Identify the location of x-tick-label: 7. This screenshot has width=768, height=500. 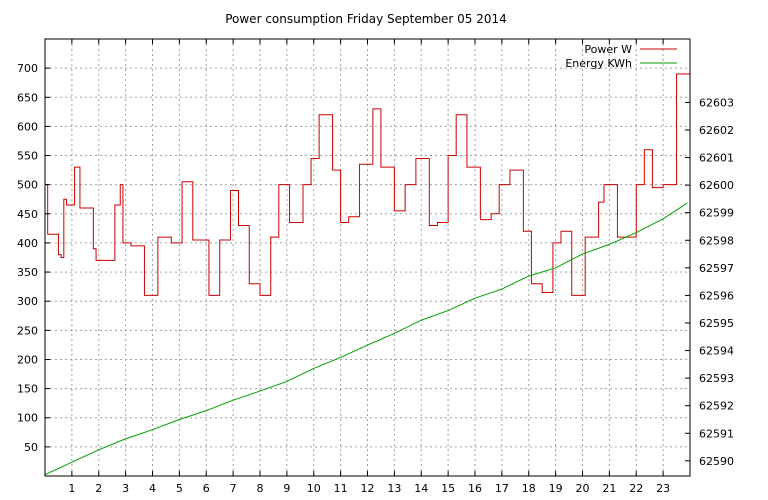
(233, 488).